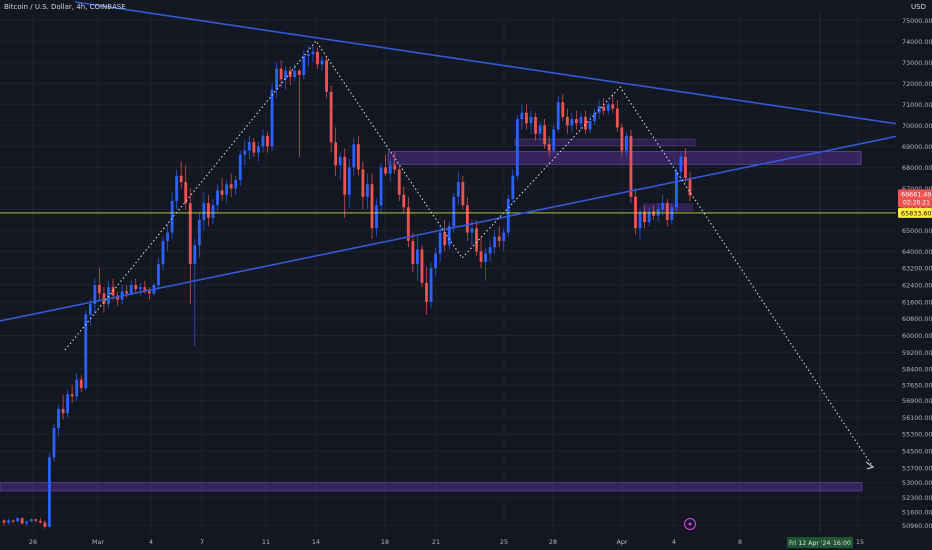  Describe the element at coordinates (917, 452) in the screenshot. I see `y-tick-label: 54500.00` at that location.